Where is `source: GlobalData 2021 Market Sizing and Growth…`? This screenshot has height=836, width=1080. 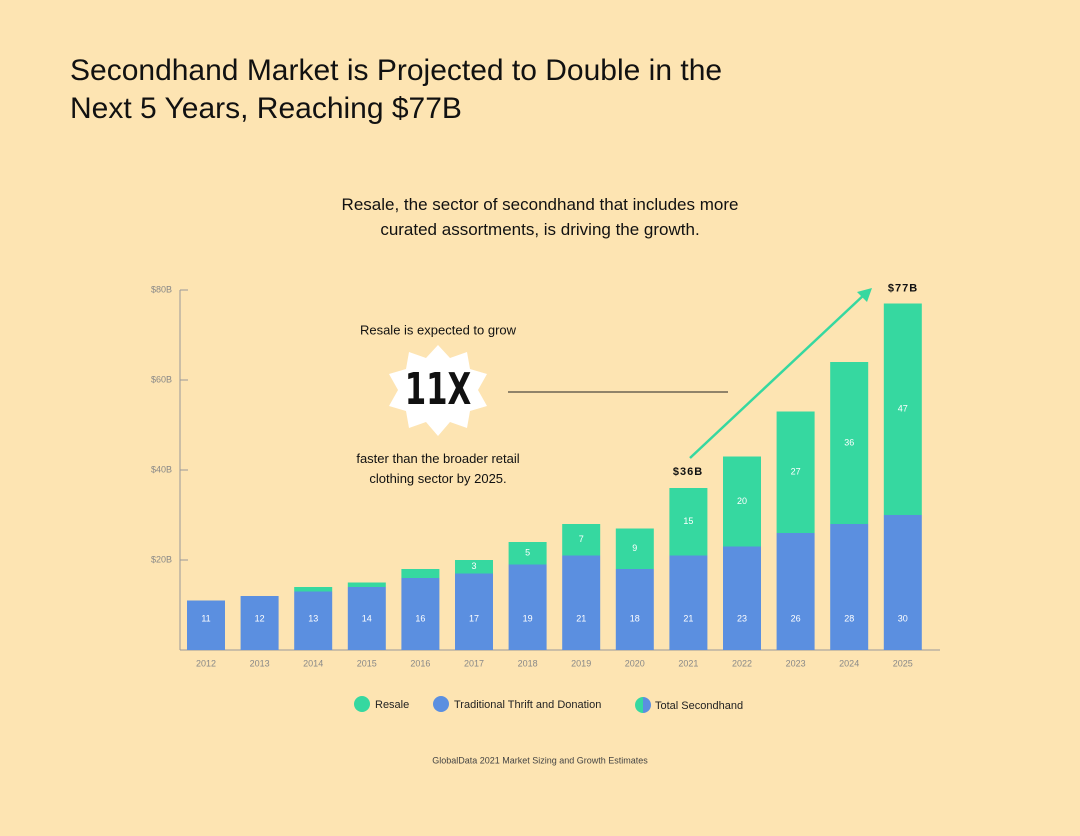
source: GlobalData 2021 Market Sizing and Growth… is located at coordinates (540, 760).